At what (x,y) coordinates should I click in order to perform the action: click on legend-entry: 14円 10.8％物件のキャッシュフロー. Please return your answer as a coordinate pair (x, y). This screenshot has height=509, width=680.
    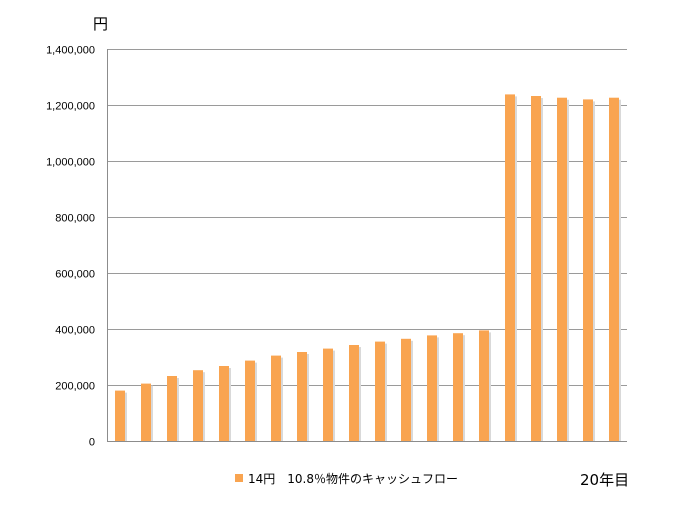
    Looking at the image, I should click on (353, 479).